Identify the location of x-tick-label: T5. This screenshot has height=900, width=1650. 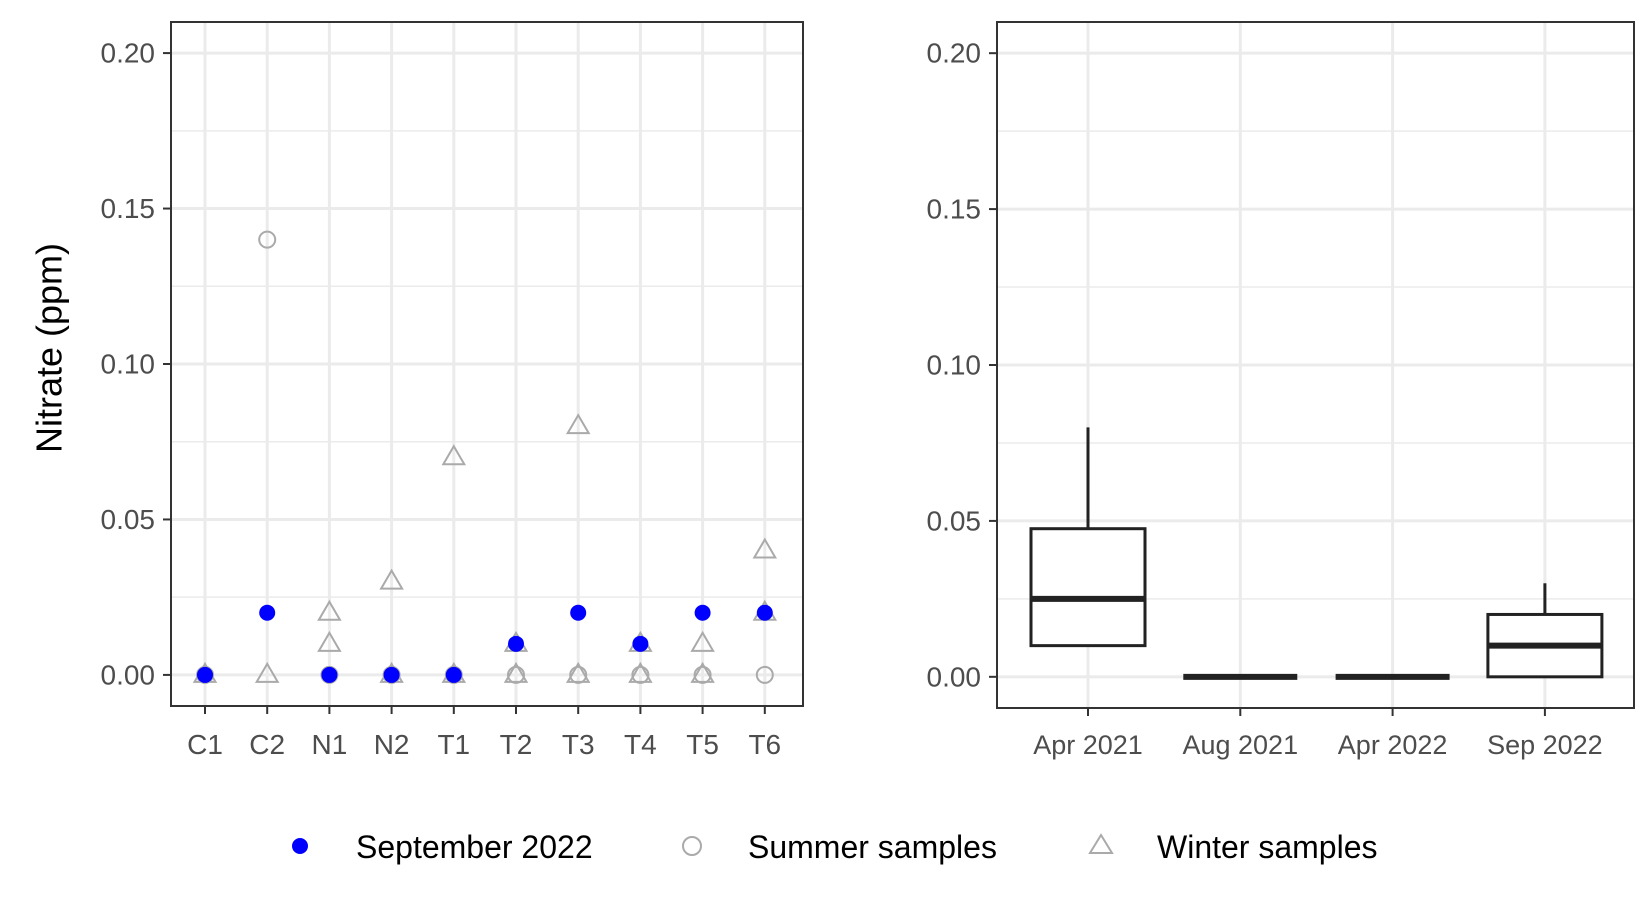
(702, 744).